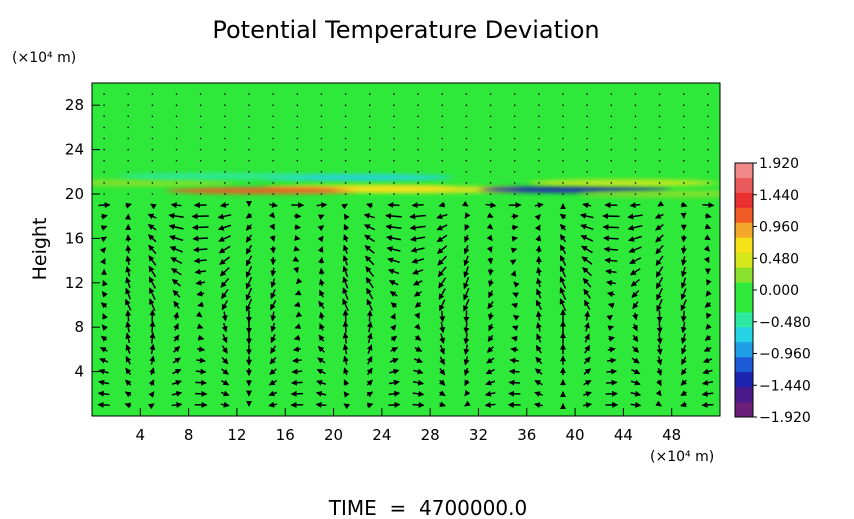 The width and height of the screenshot is (854, 519). Describe the element at coordinates (779, 196) in the screenshot. I see `colorbar-tick-label: 1.440` at that location.